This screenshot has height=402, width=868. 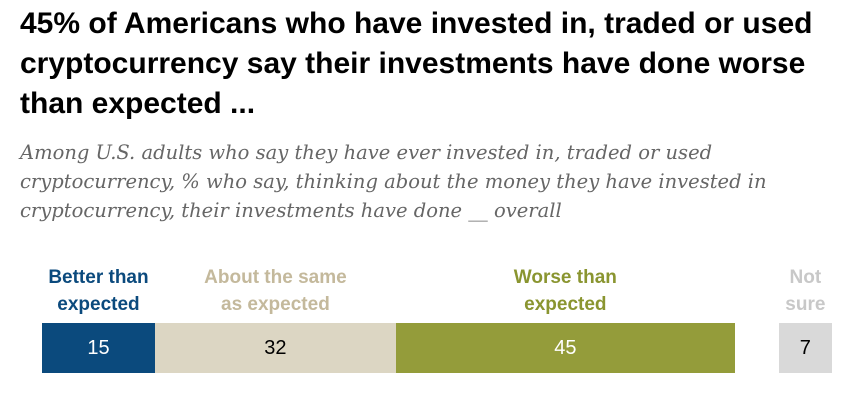 I want to click on bar-segment: 32, so click(x=275, y=348).